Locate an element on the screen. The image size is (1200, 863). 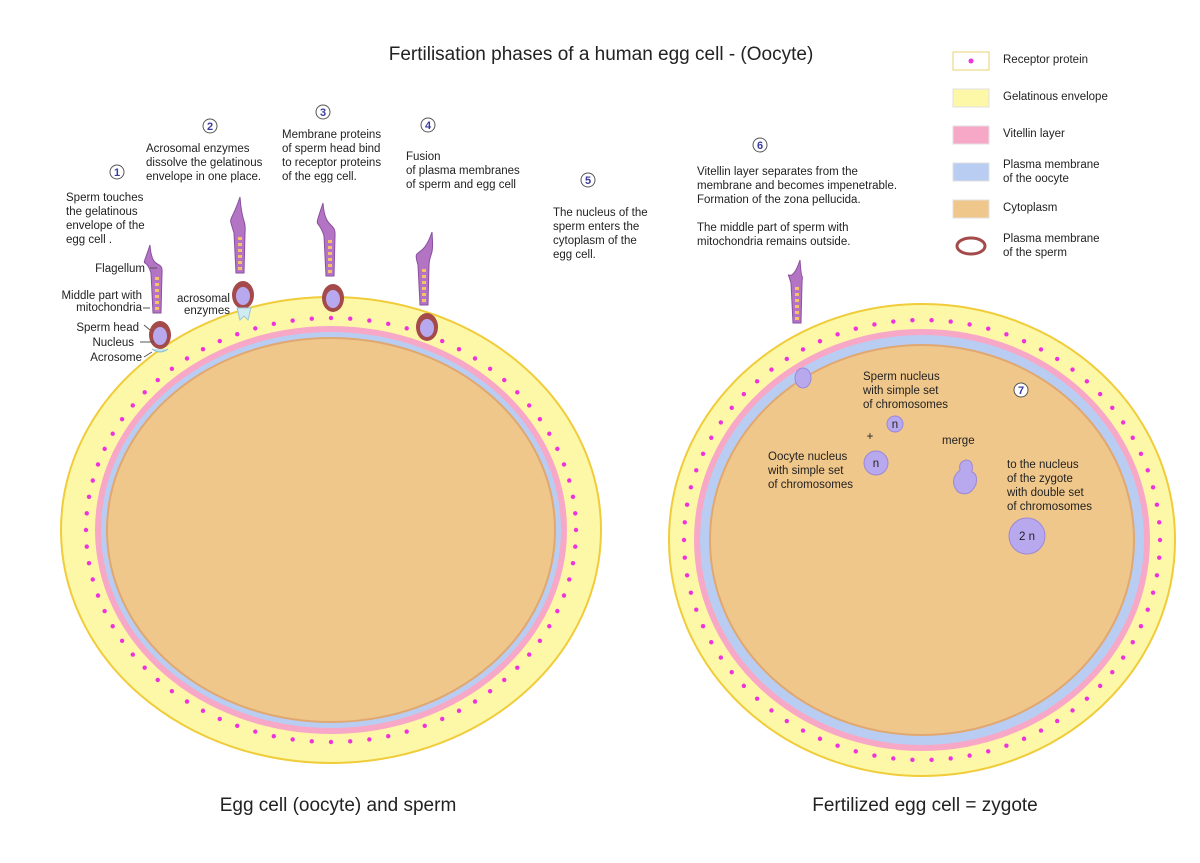
step-number: 2 is located at coordinates (210, 127).